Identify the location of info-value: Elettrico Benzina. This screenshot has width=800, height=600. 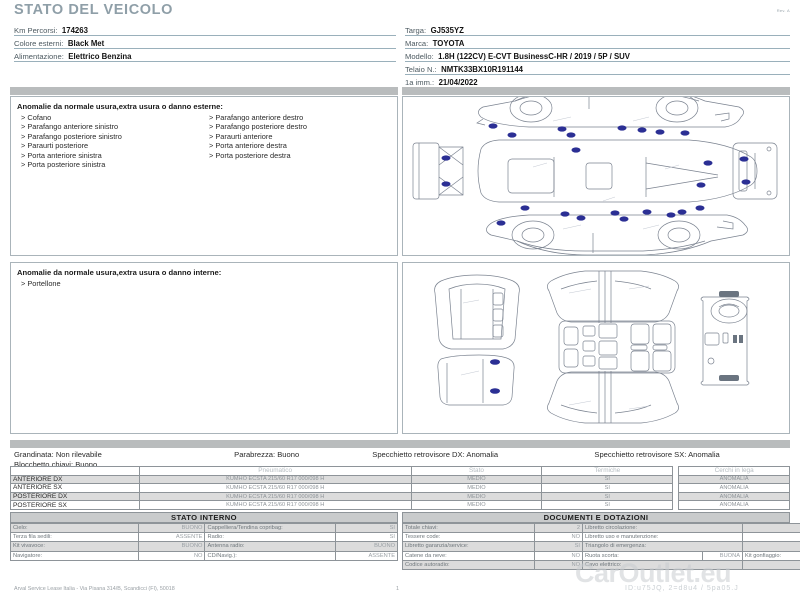
(100, 56).